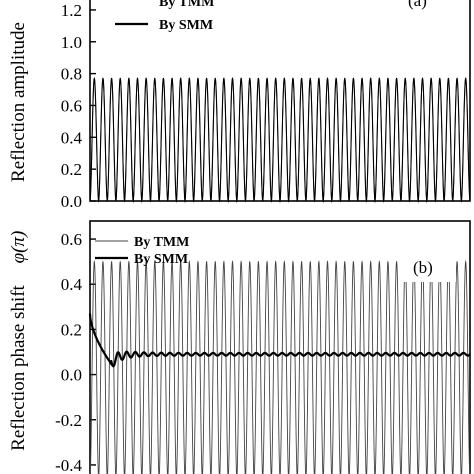 Image resolution: width=474 pixels, height=474 pixels. Describe the element at coordinates (75, 352) in the screenshot. I see `panel-b-y-ticks: 0.6 0.4 0.2 0.0 -0.2 -0.4` at that location.